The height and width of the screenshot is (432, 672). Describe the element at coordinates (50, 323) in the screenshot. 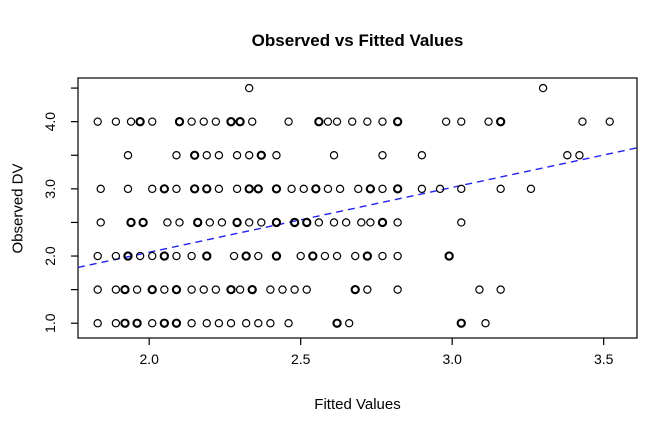

I see `y-tick-label: 1.0` at that location.